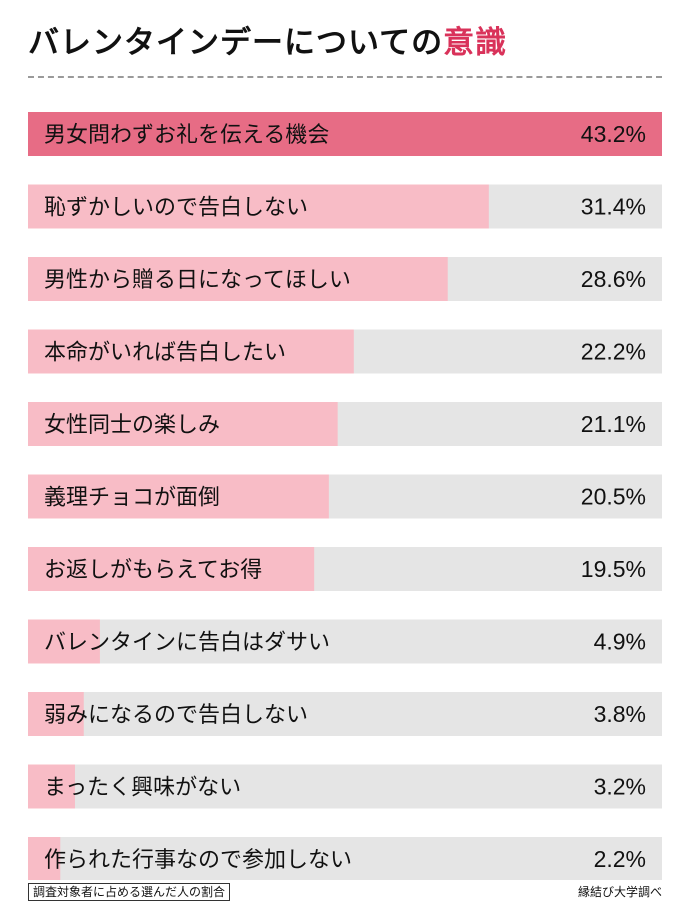  What do you see at coordinates (613, 207) in the screenshot?
I see `value-label: 31.4%` at bounding box center [613, 207].